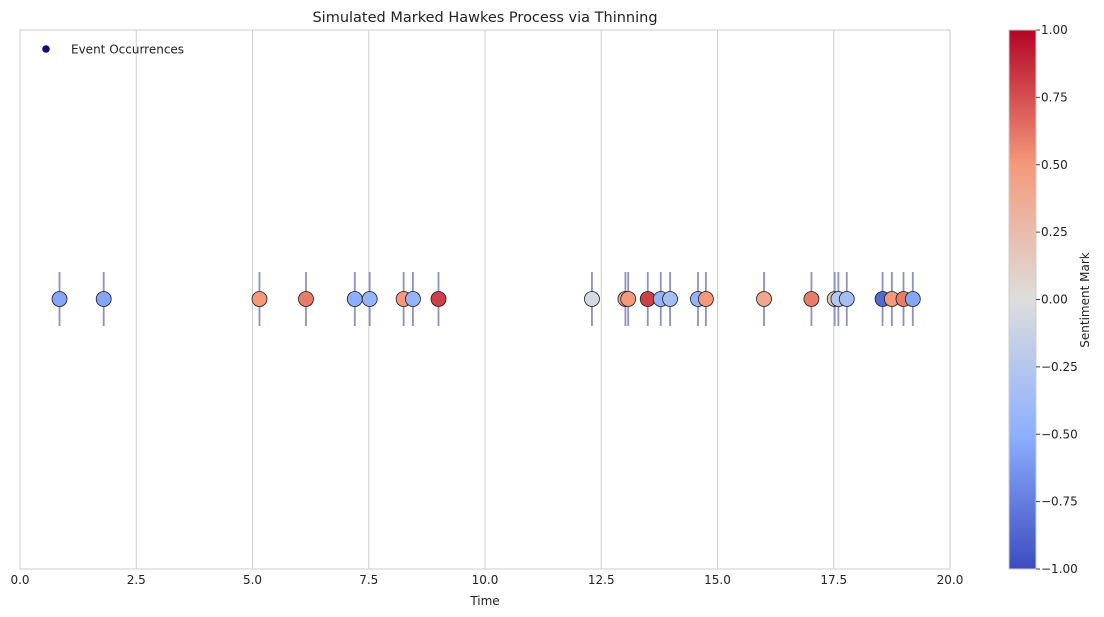 This screenshot has height=617, width=1104. What do you see at coordinates (136, 580) in the screenshot?
I see `x-tick-label: 2.5` at bounding box center [136, 580].